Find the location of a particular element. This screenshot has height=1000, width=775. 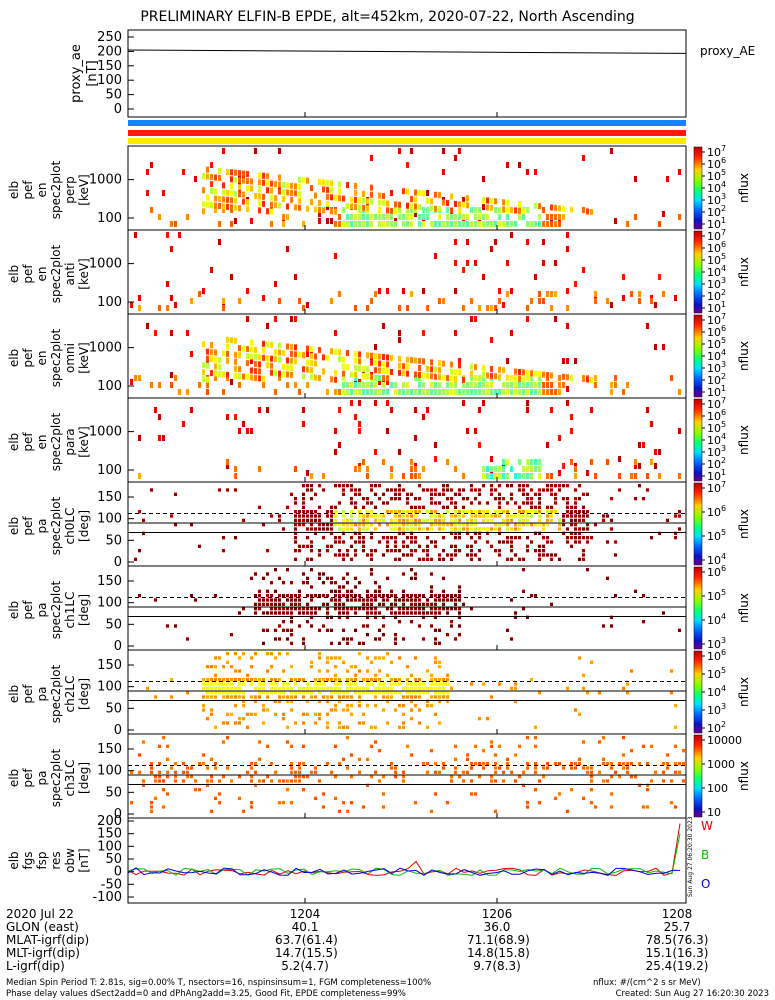

ytick-label: 100 is located at coordinates (109, 603).